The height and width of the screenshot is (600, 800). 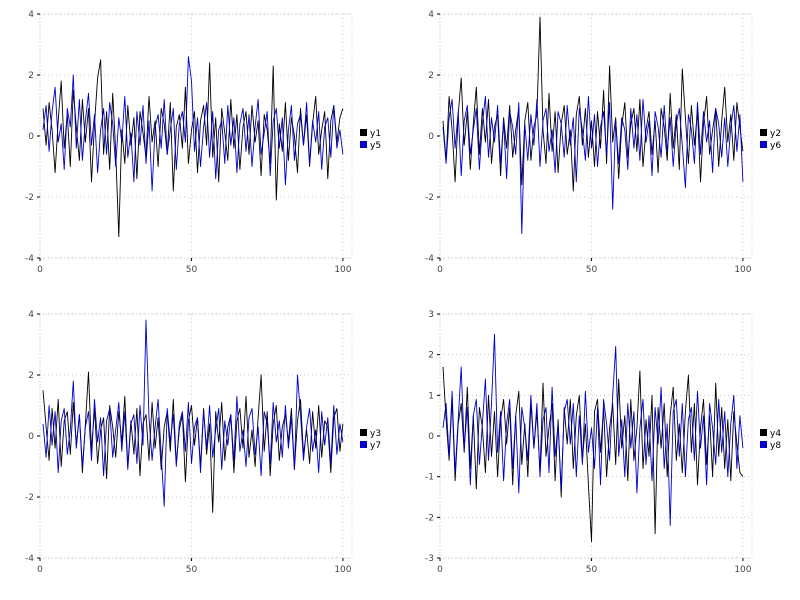 I want to click on legend-label-y5: y5, so click(x=375, y=146).